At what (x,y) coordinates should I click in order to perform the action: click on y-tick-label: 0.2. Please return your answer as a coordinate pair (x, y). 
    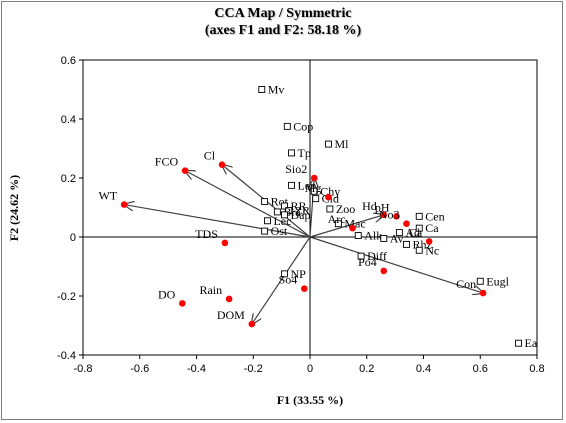
    Looking at the image, I should click on (68, 179).